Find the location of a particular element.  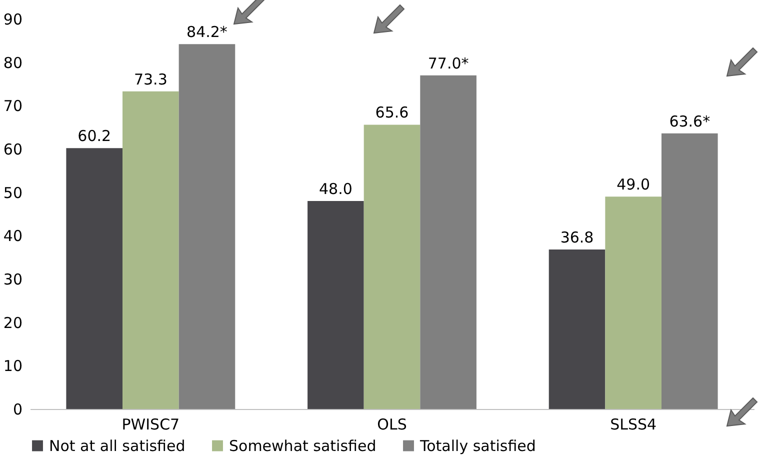

y-tick-label: 0 is located at coordinates (17, 409).